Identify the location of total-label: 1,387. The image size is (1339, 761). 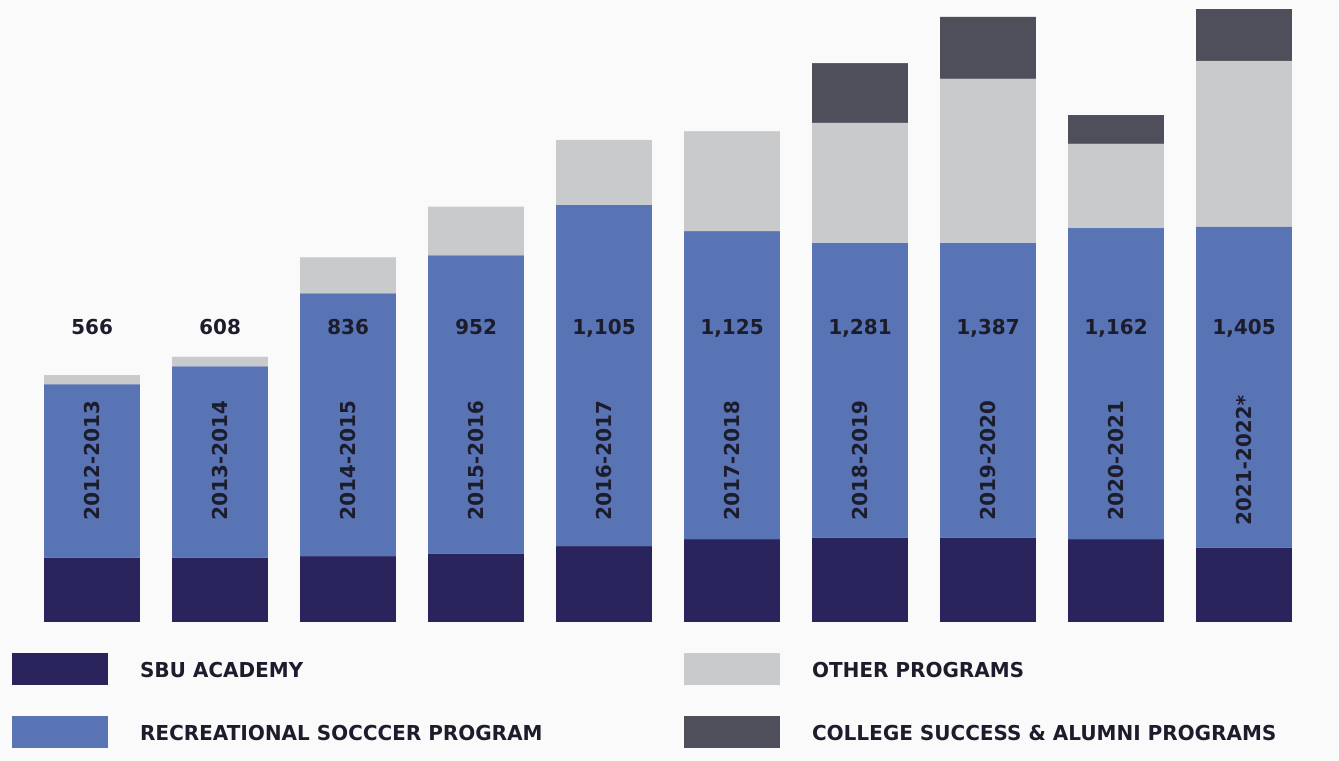
(987, 327).